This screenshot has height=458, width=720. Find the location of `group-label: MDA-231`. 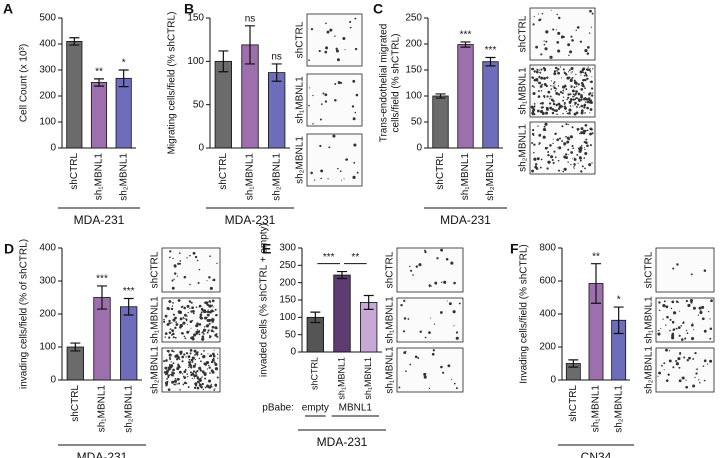

group-label: MDA-231 is located at coordinates (99, 220).